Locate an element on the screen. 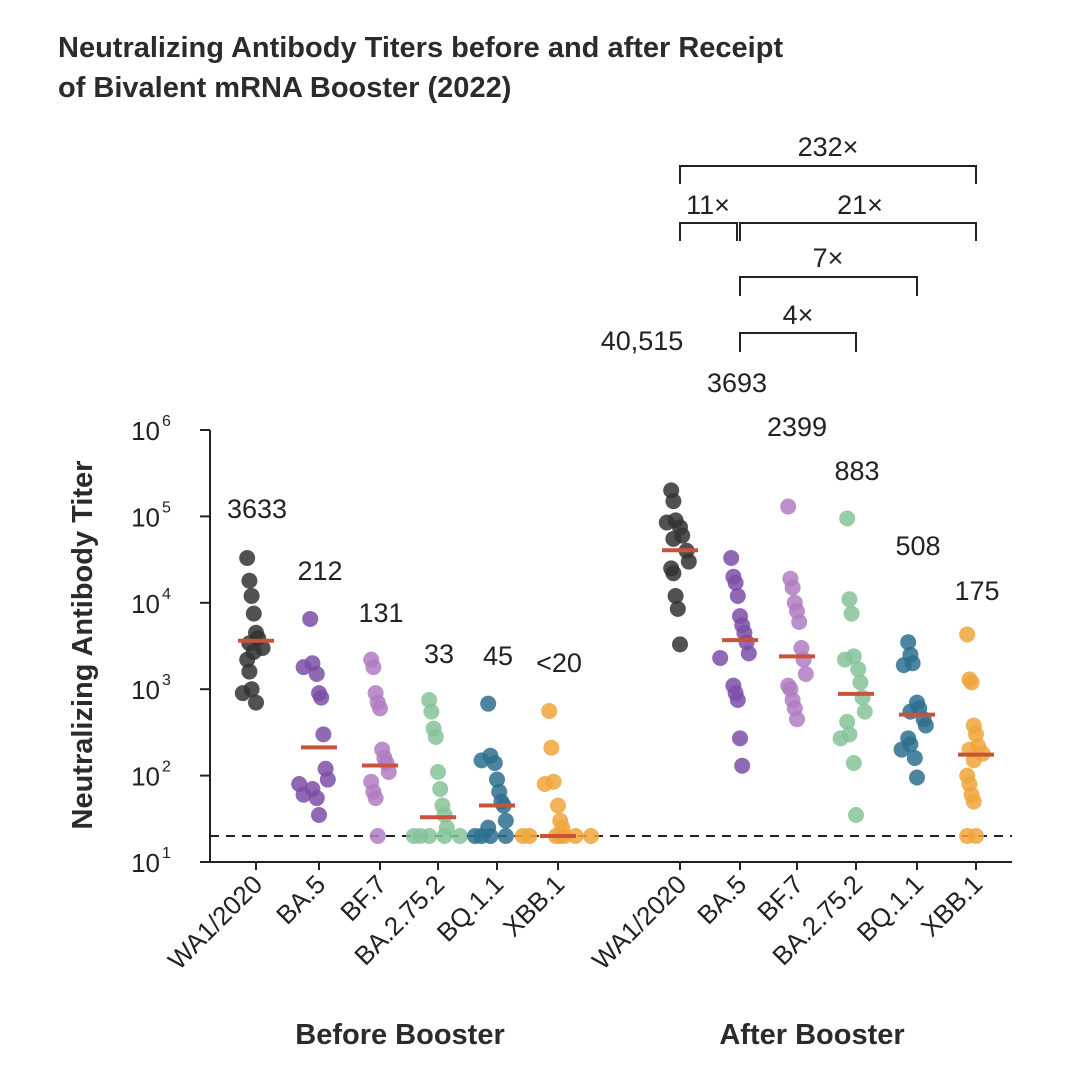 The height and width of the screenshot is (1080, 1080). median-label-BF.7: 131 is located at coordinates (380, 613).